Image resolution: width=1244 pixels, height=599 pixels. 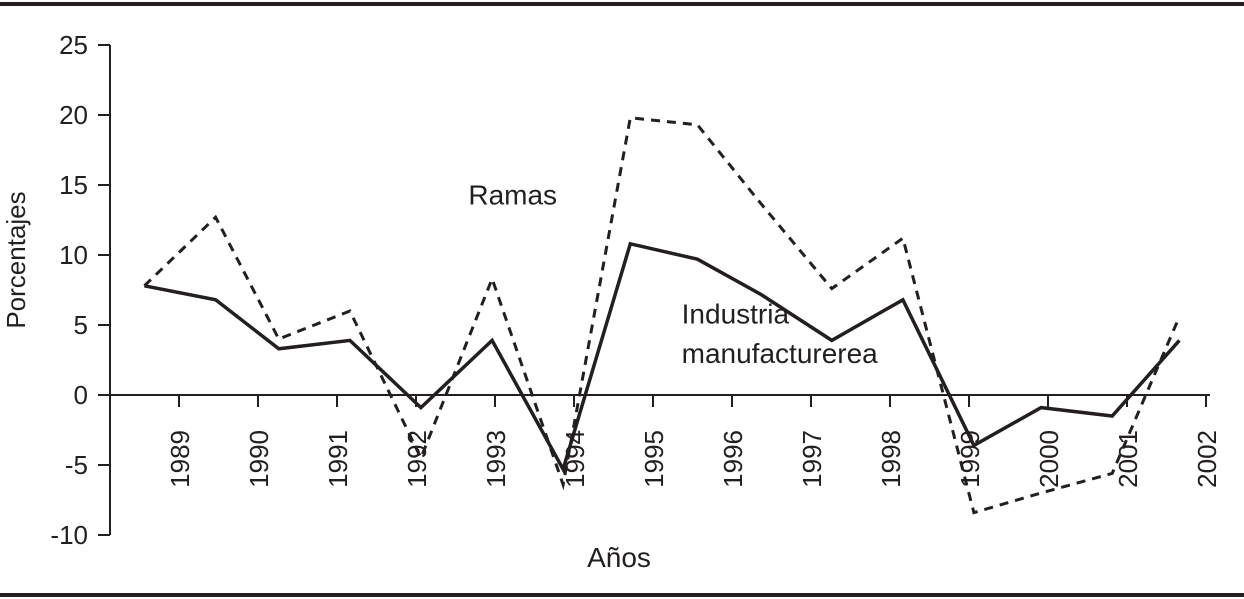 What do you see at coordinates (780, 353) in the screenshot?
I see `series-annotation: manufacturerea` at bounding box center [780, 353].